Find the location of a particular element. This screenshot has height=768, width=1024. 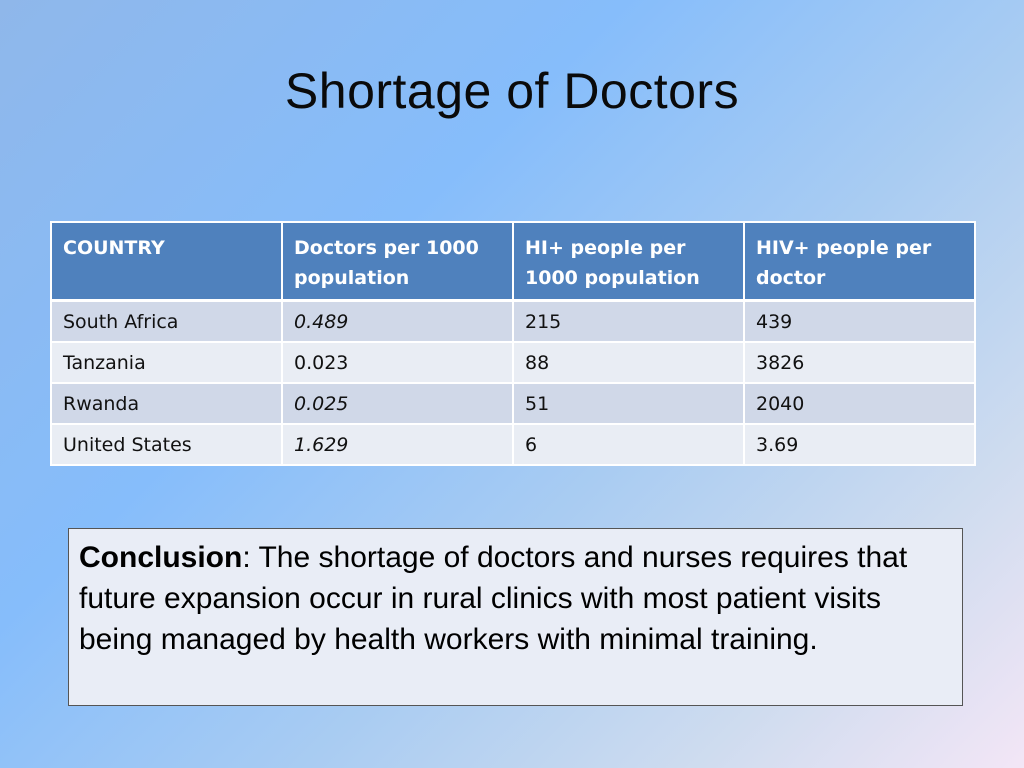

cell-hiv-per-1000: 51 is located at coordinates (628, 403).